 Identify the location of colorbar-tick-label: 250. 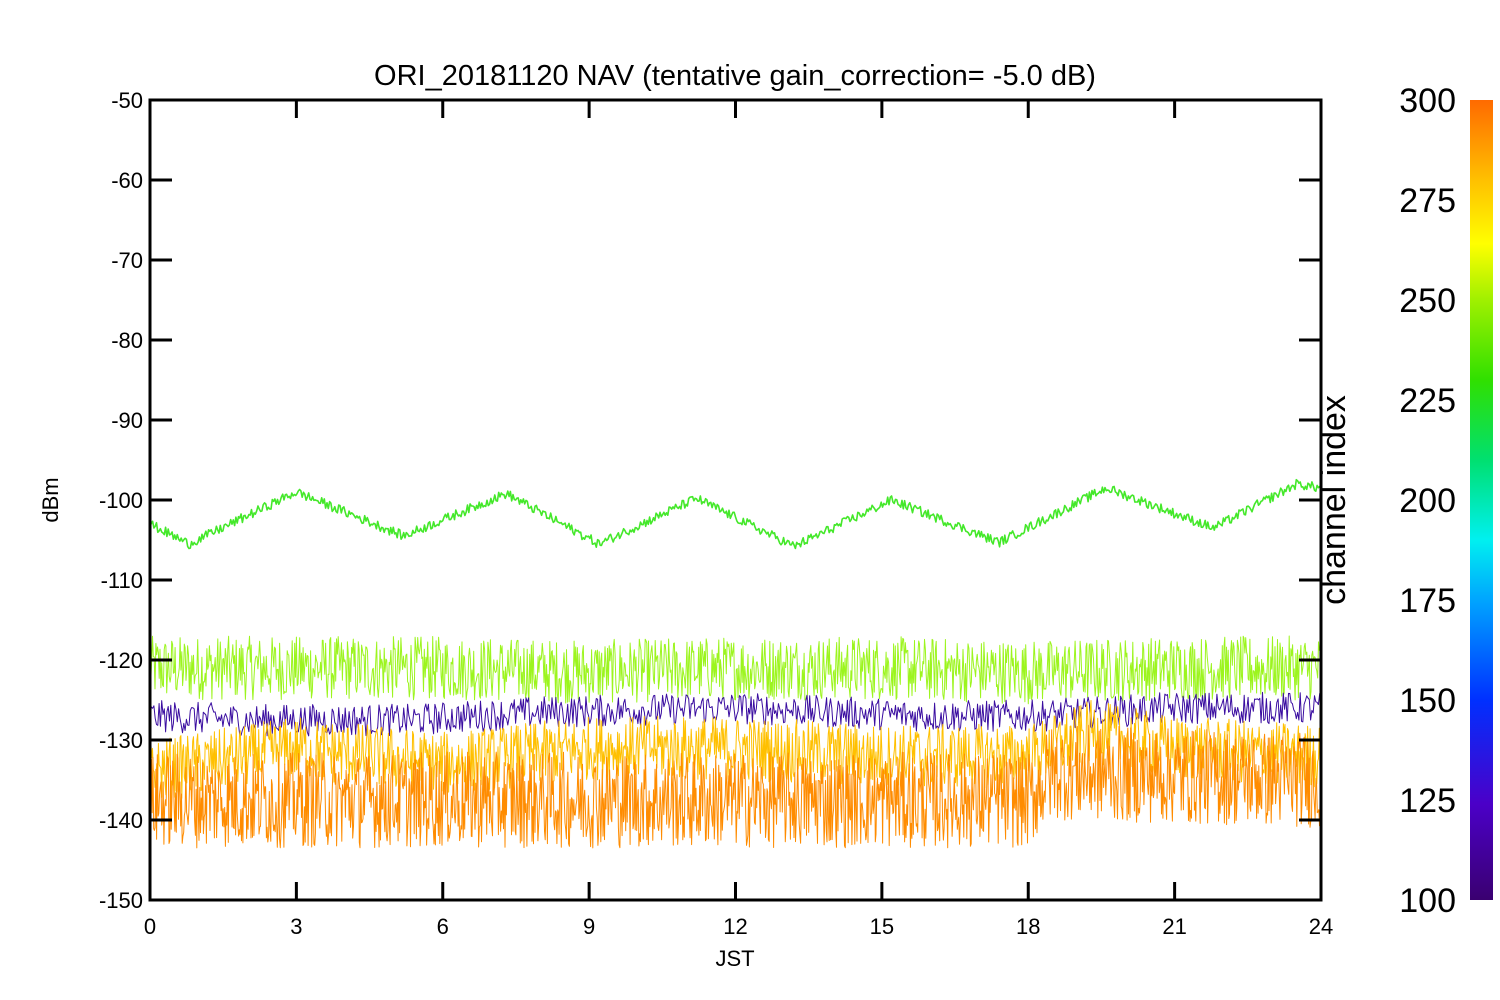
(1427, 301).